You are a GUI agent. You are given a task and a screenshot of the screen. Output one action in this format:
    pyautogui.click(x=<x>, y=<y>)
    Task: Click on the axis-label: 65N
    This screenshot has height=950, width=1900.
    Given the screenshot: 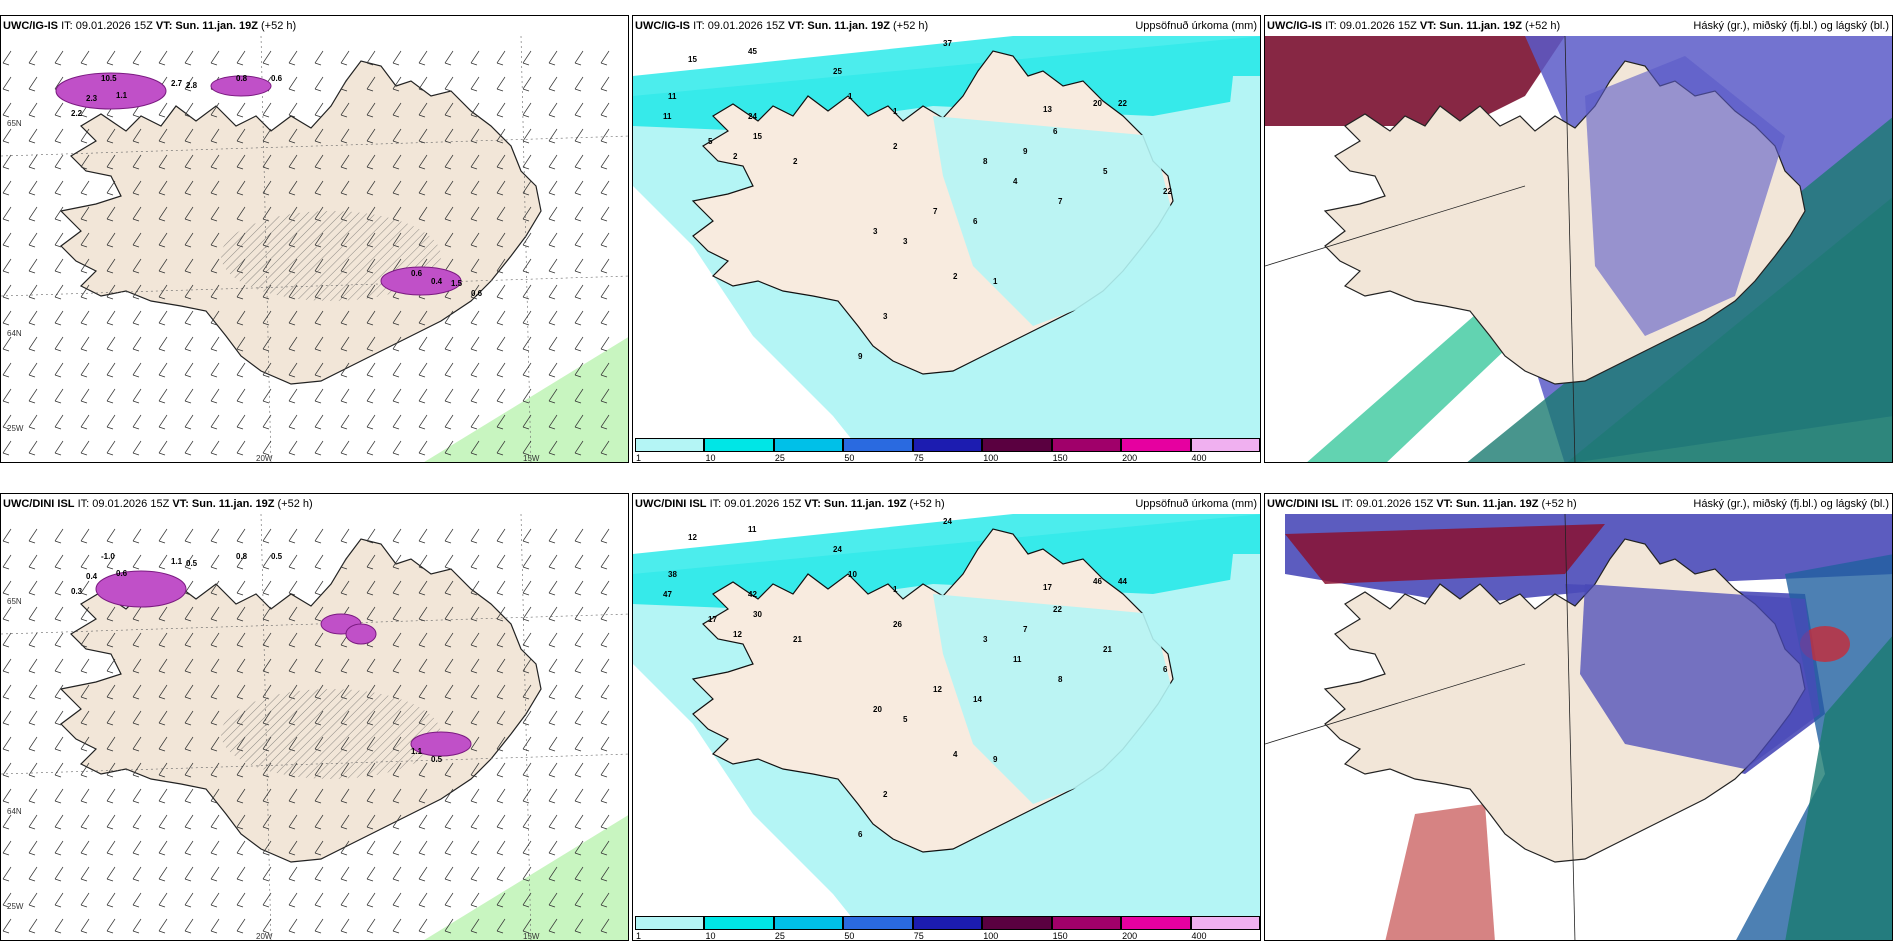 What is the action you would take?
    pyautogui.click(x=14, y=601)
    